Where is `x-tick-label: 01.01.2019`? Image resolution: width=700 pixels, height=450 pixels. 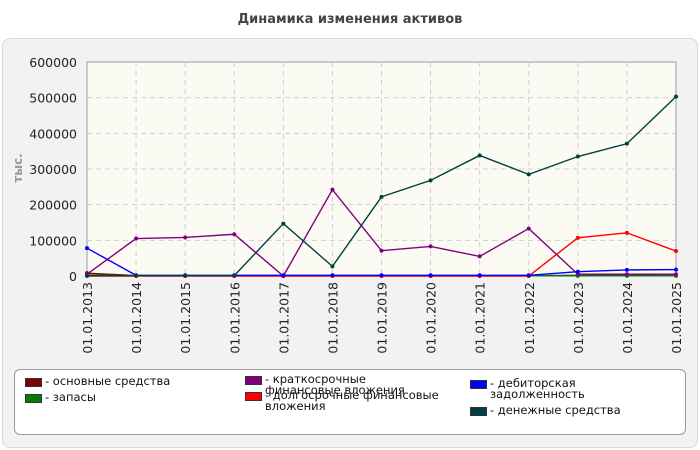 x-tick-label: 01.01.2019 is located at coordinates (382, 318).